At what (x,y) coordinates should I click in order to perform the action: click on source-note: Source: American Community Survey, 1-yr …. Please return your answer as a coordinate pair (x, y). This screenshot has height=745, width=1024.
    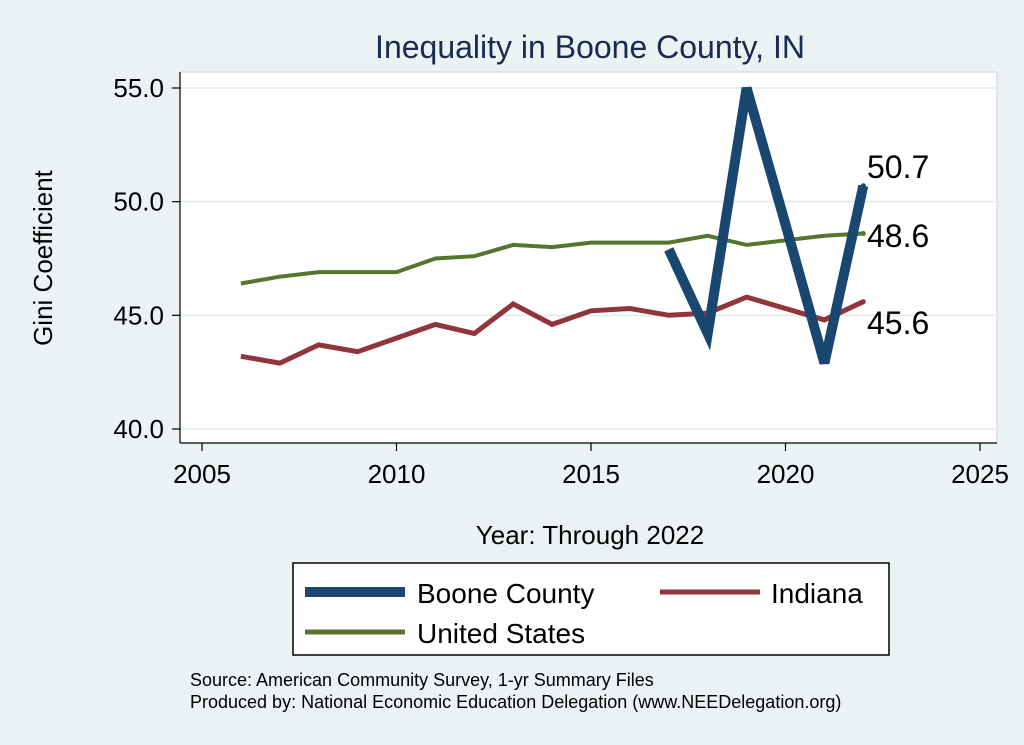
    Looking at the image, I should click on (422, 680).